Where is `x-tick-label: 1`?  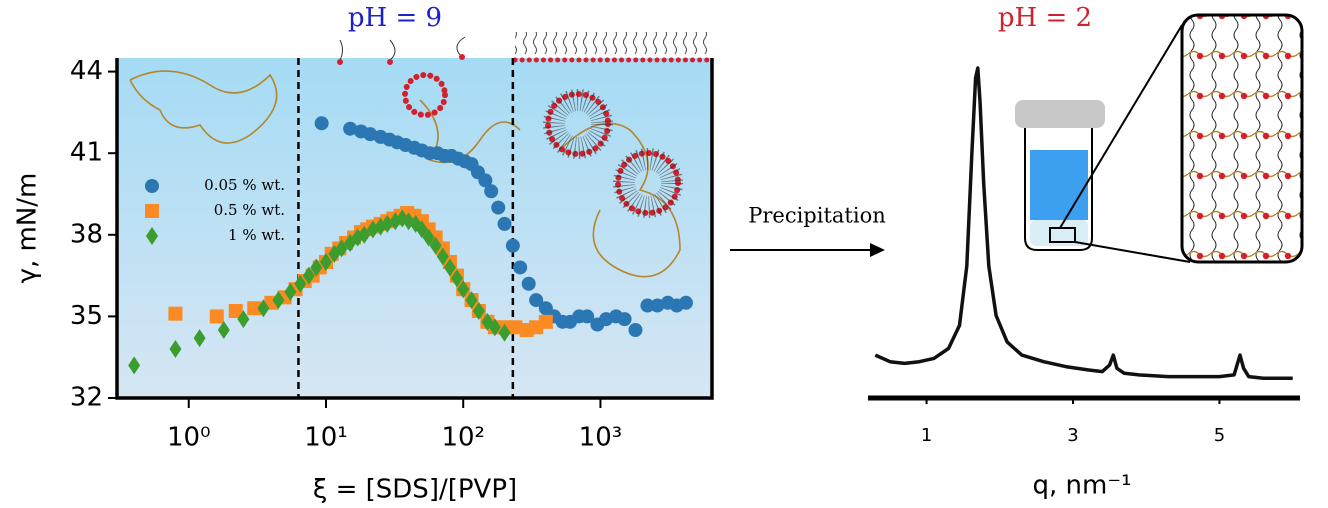
x-tick-label: 1 is located at coordinates (926, 435).